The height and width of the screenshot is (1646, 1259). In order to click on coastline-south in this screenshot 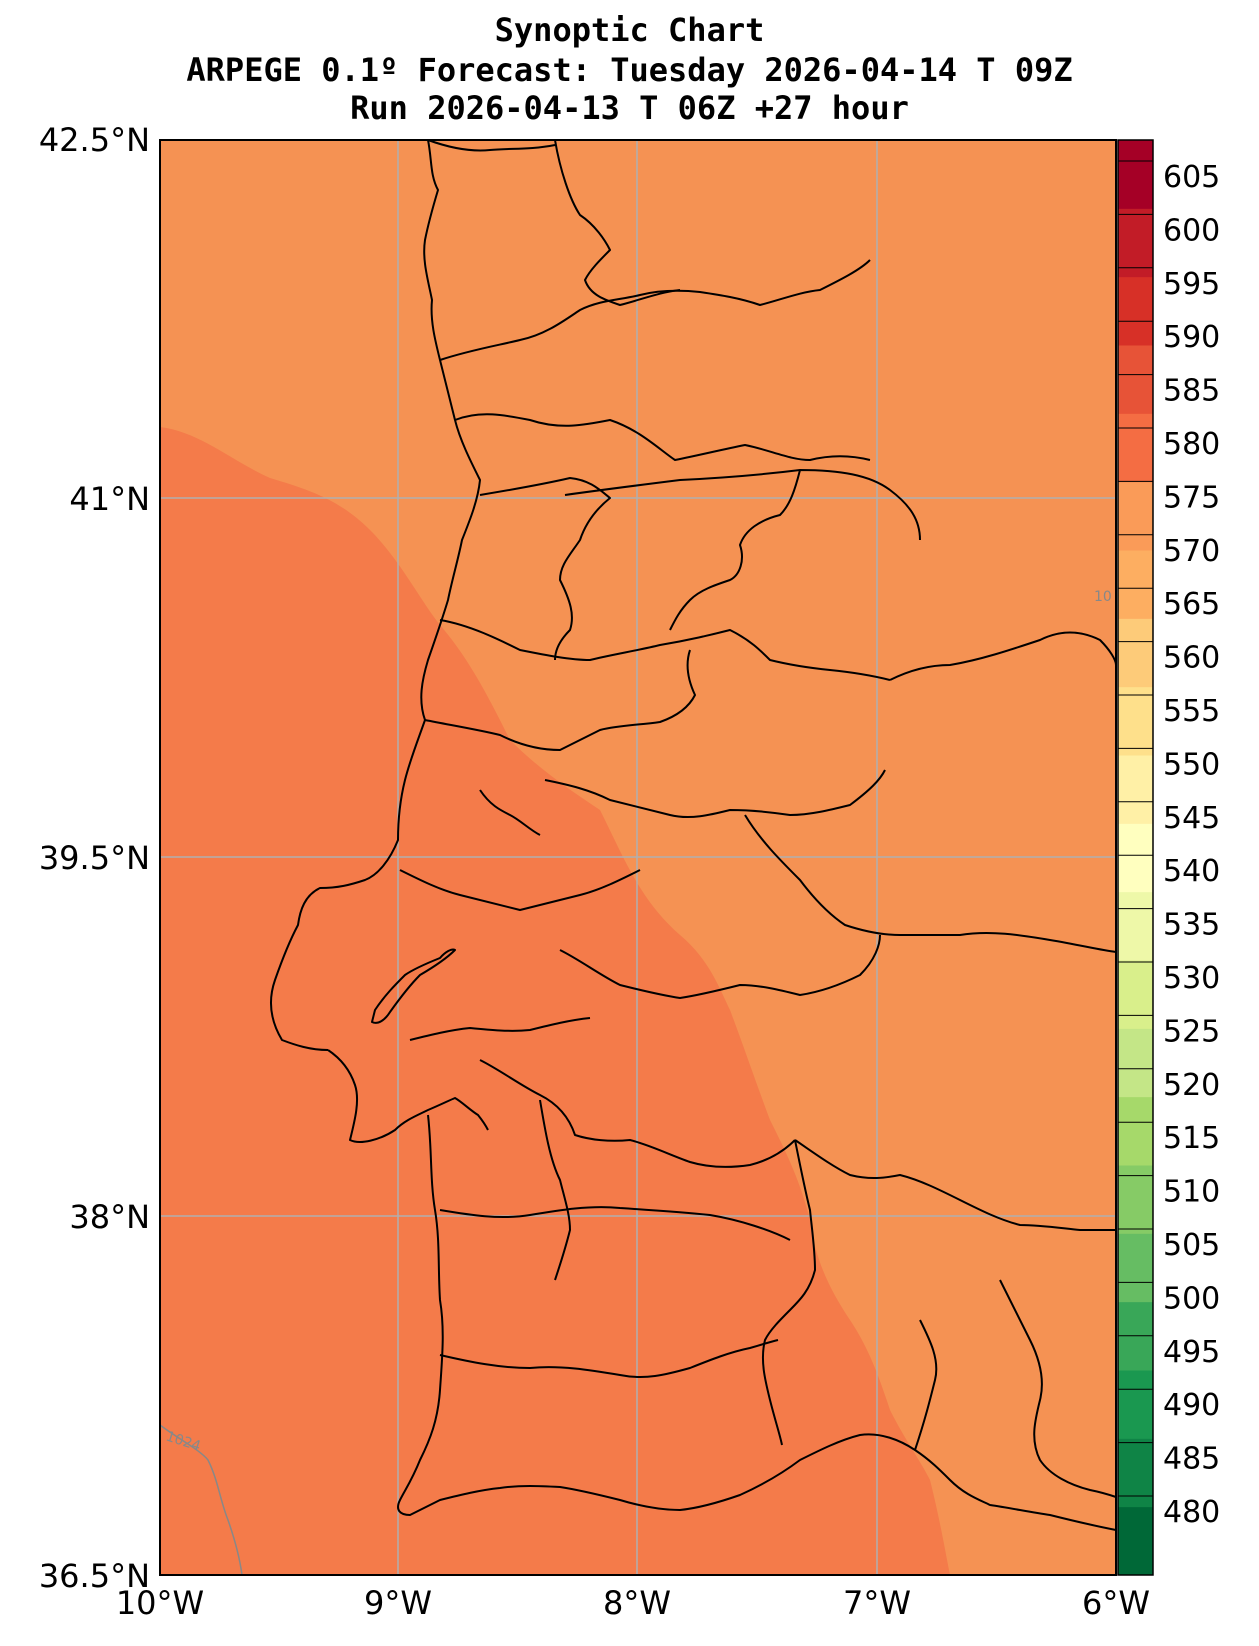, I will do `click(757, 1322)`.